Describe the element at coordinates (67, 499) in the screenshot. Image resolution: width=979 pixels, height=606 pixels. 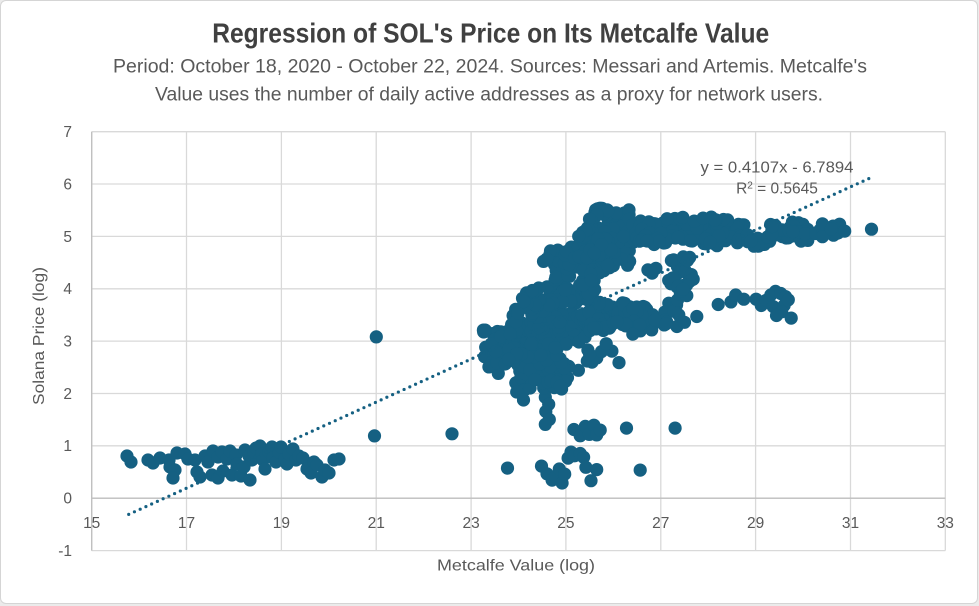
I see `svg-text: 0` at that location.